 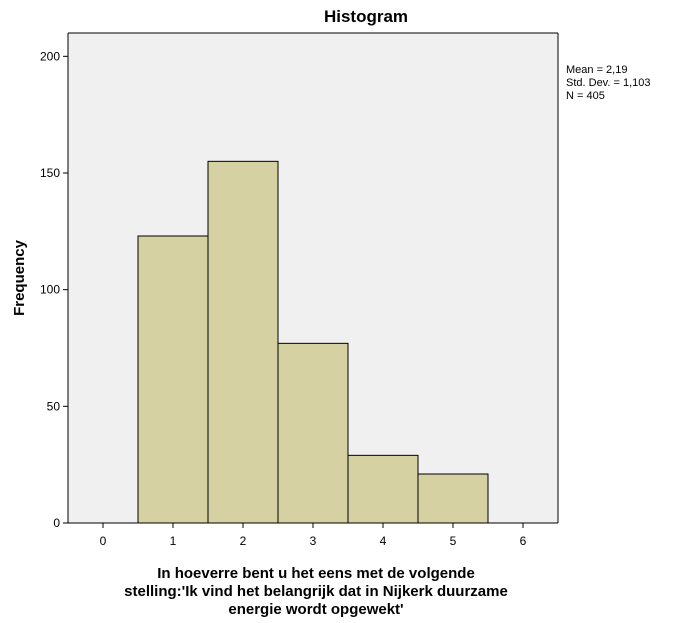 What do you see at coordinates (50, 56) in the screenshot?
I see `y-tick-label-200: 200` at bounding box center [50, 56].